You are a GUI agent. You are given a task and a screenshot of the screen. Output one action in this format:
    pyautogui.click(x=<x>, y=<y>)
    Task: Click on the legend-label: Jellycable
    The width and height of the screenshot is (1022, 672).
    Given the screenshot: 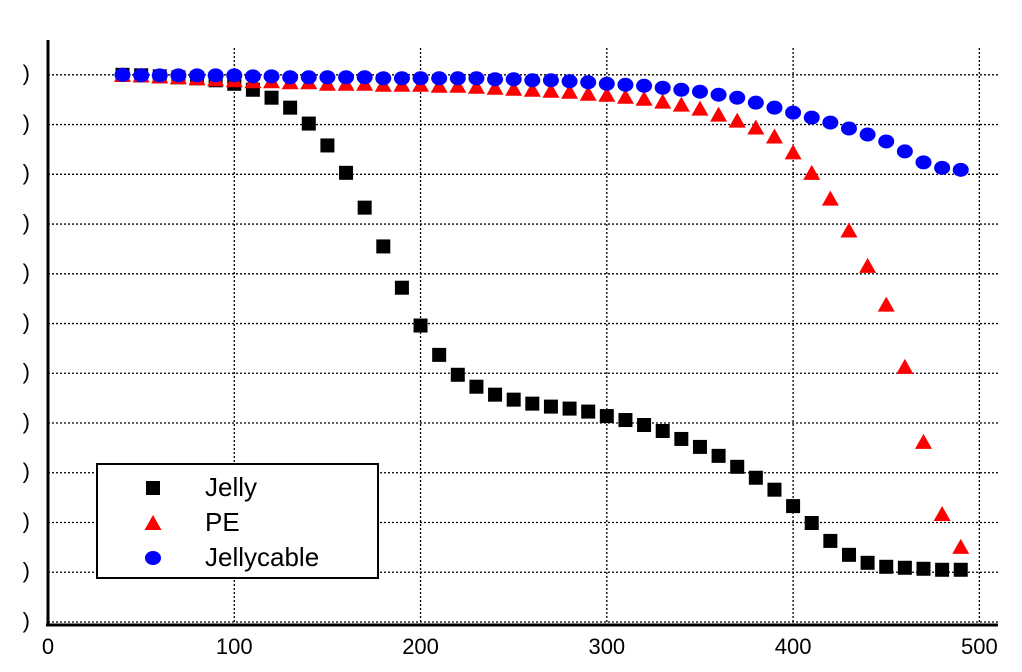 What is the action you would take?
    pyautogui.click(x=262, y=557)
    